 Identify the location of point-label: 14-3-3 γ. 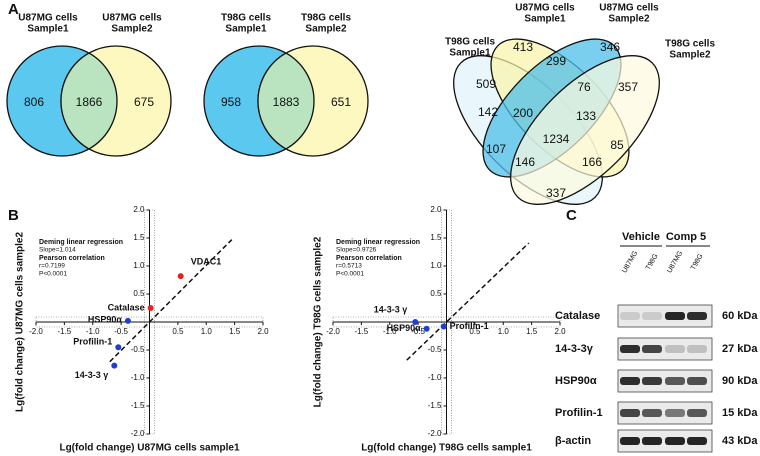
(391, 309).